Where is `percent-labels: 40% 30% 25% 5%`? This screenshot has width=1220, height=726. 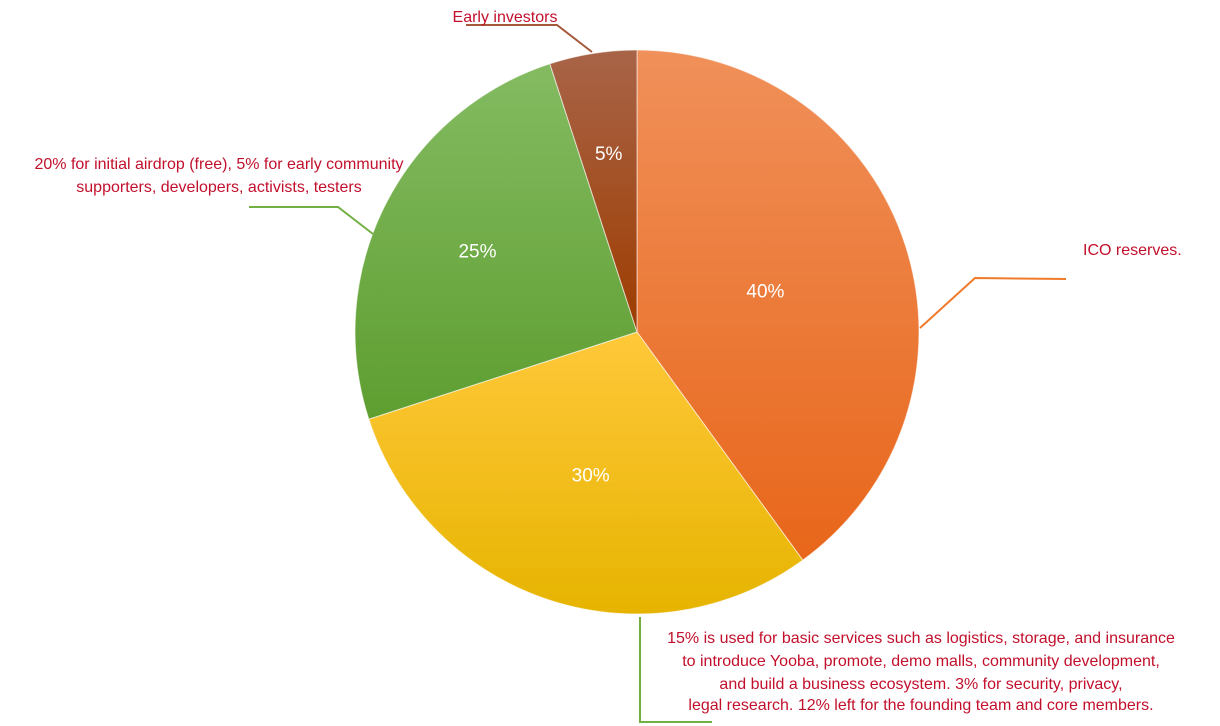
percent-labels: 40% 30% 25% 5% is located at coordinates (621, 315).